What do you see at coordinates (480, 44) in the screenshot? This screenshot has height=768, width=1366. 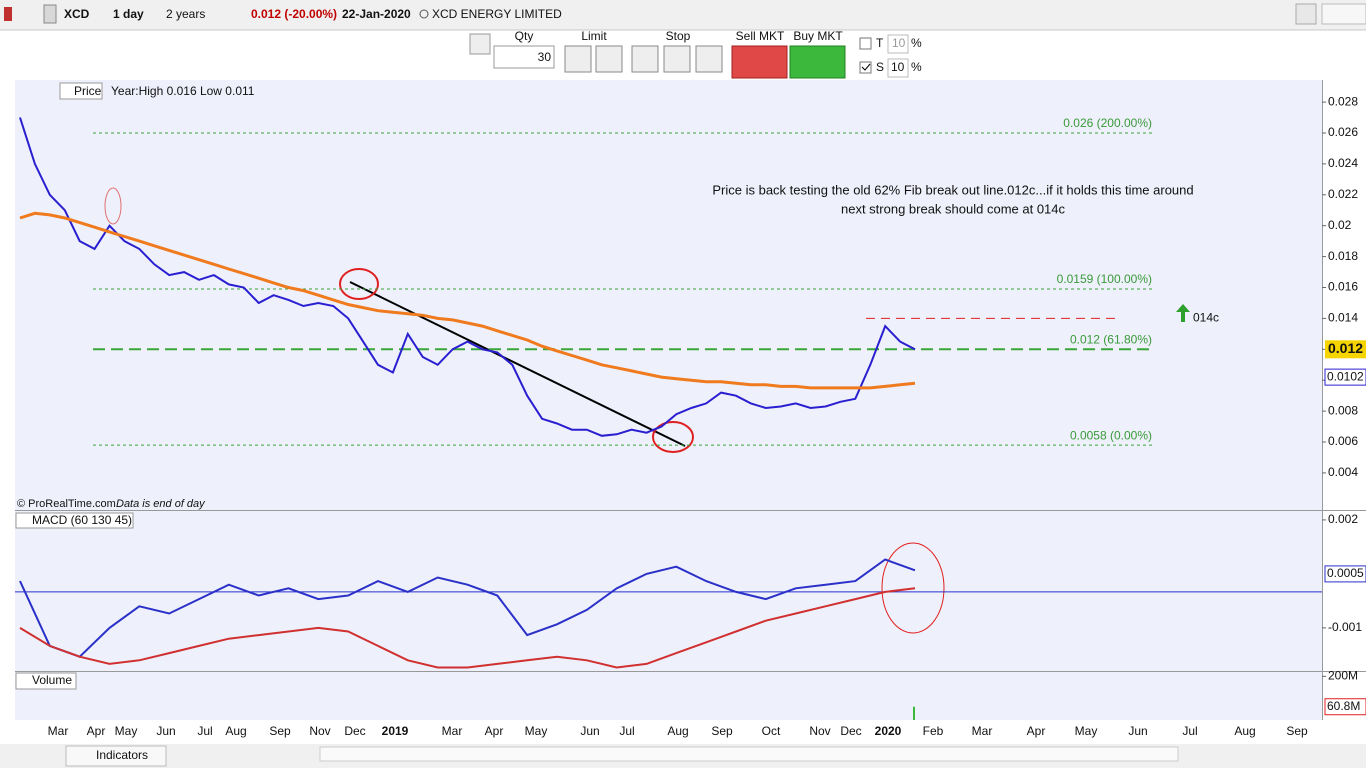 I see `settings-button` at bounding box center [480, 44].